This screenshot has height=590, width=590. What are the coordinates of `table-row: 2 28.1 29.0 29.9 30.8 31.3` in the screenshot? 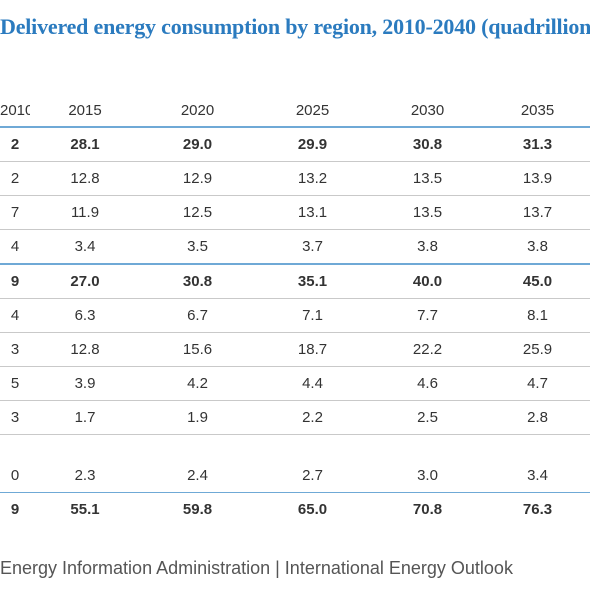 It's located at (295, 144).